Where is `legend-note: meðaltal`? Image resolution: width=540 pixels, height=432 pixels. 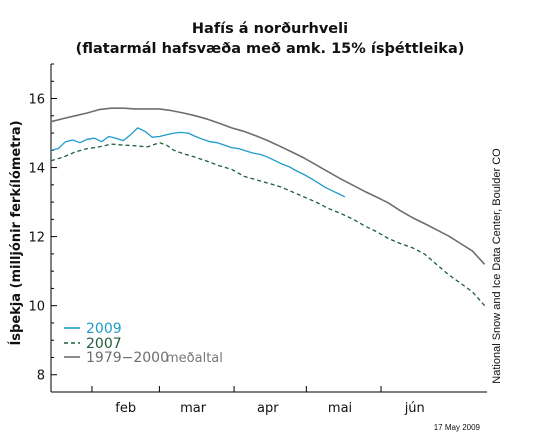 legend-note: meðaltal is located at coordinates (194, 358).